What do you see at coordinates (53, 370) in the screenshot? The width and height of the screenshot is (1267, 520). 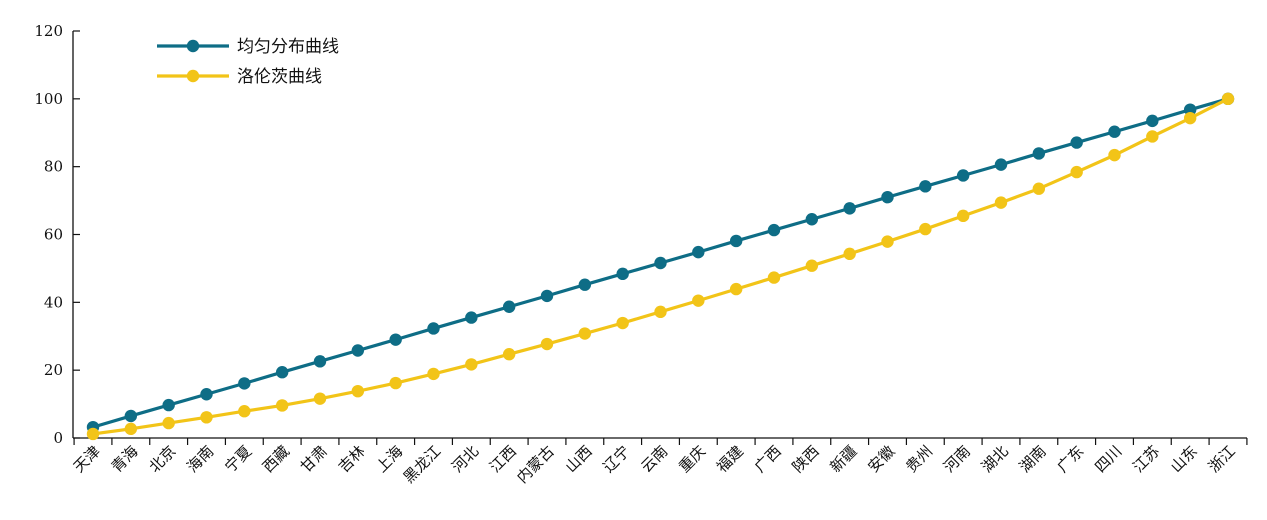 I see `y-tick-label: 20` at bounding box center [53, 370].